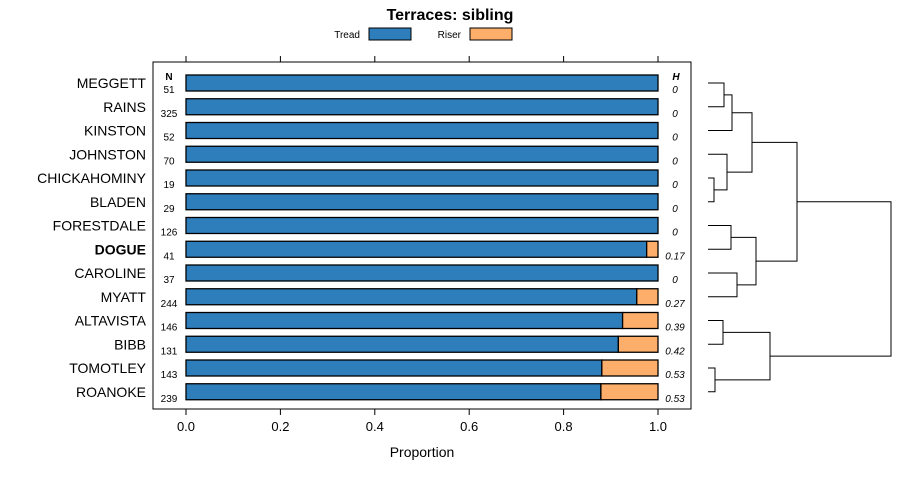  What do you see at coordinates (775, 201) in the screenshot?
I see `dendro-ab-c` at bounding box center [775, 201].